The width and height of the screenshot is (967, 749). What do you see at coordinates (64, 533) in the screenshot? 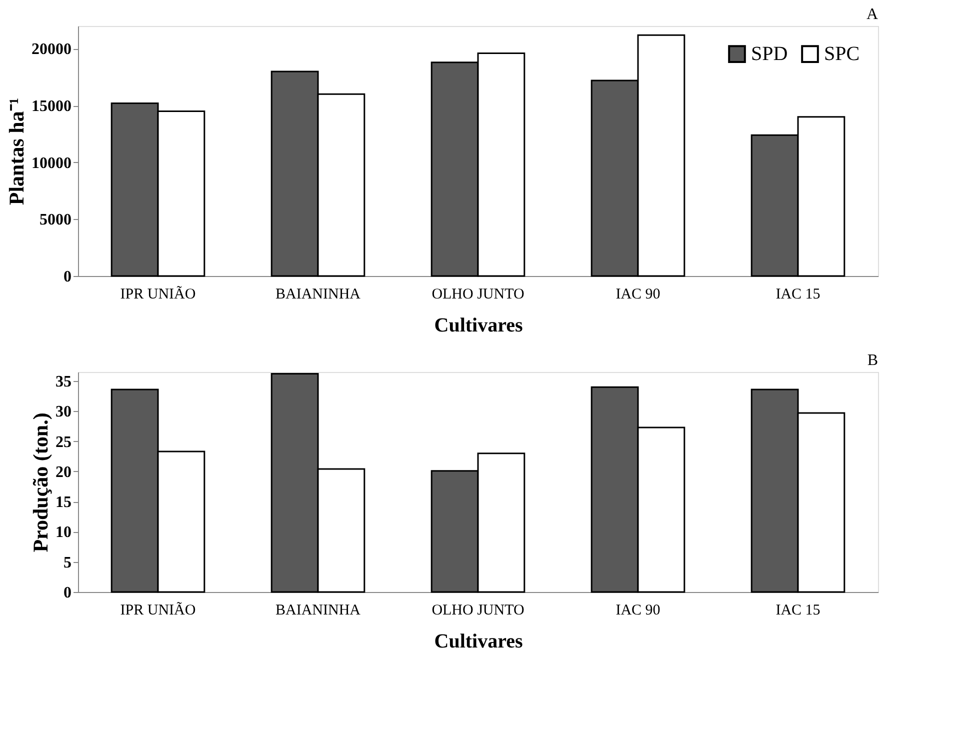
I see `y-tick-label: 10` at bounding box center [64, 533].